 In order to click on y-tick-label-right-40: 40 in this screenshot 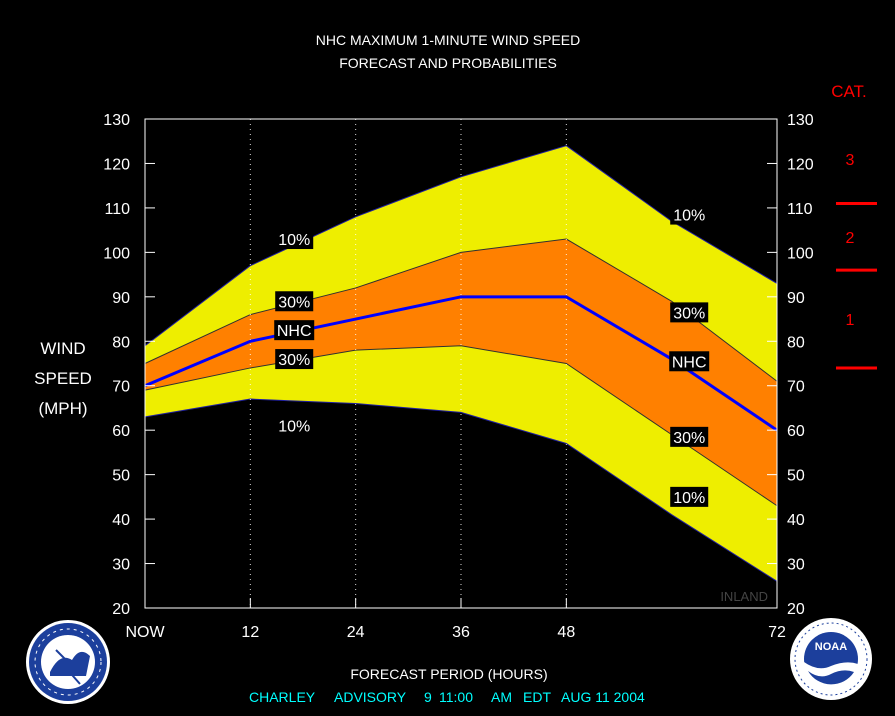, I will do `click(796, 520)`.